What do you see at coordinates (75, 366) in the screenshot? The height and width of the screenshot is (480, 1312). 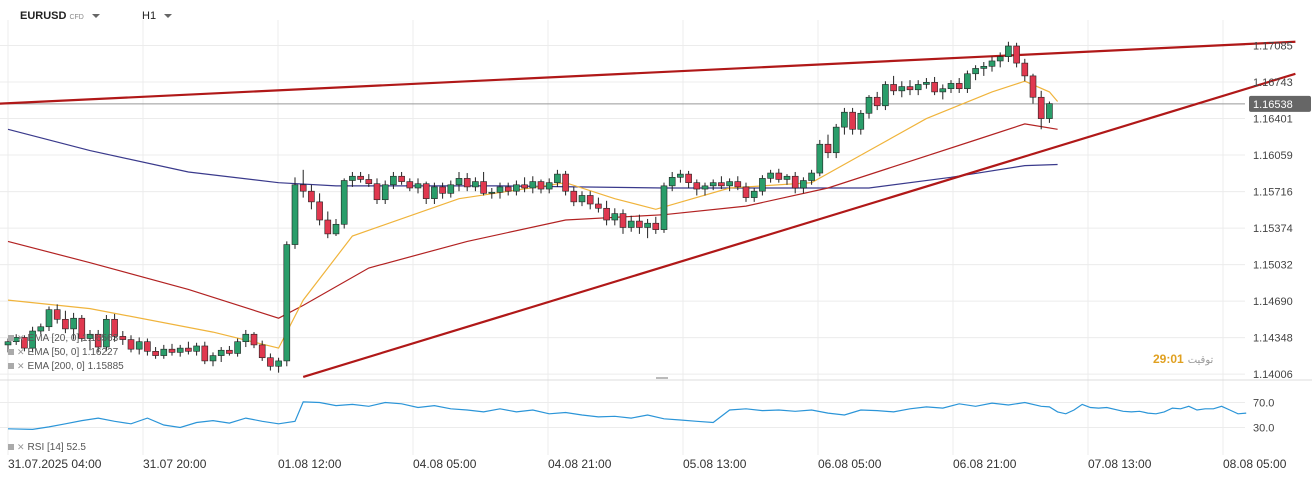 I see `indicator-label: EMA [200, 0] 1.15885` at bounding box center [75, 366].